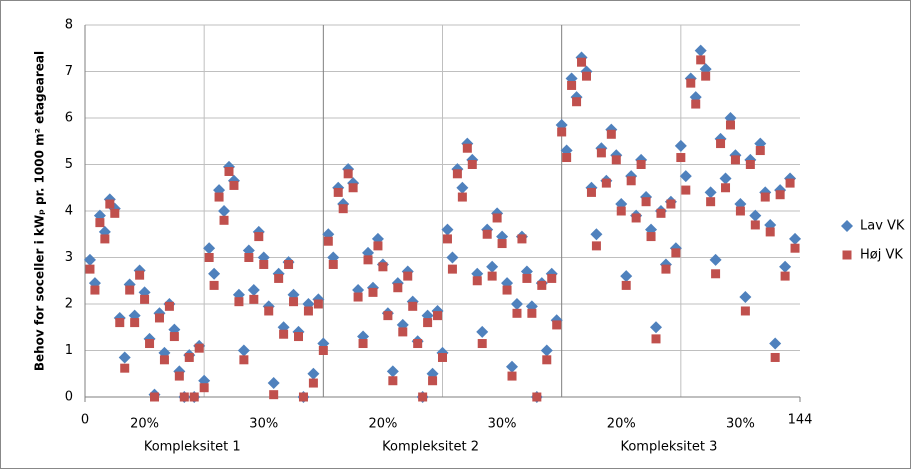 The height and width of the screenshot is (470, 912). I want to click on legend-marker, so click(847, 255).